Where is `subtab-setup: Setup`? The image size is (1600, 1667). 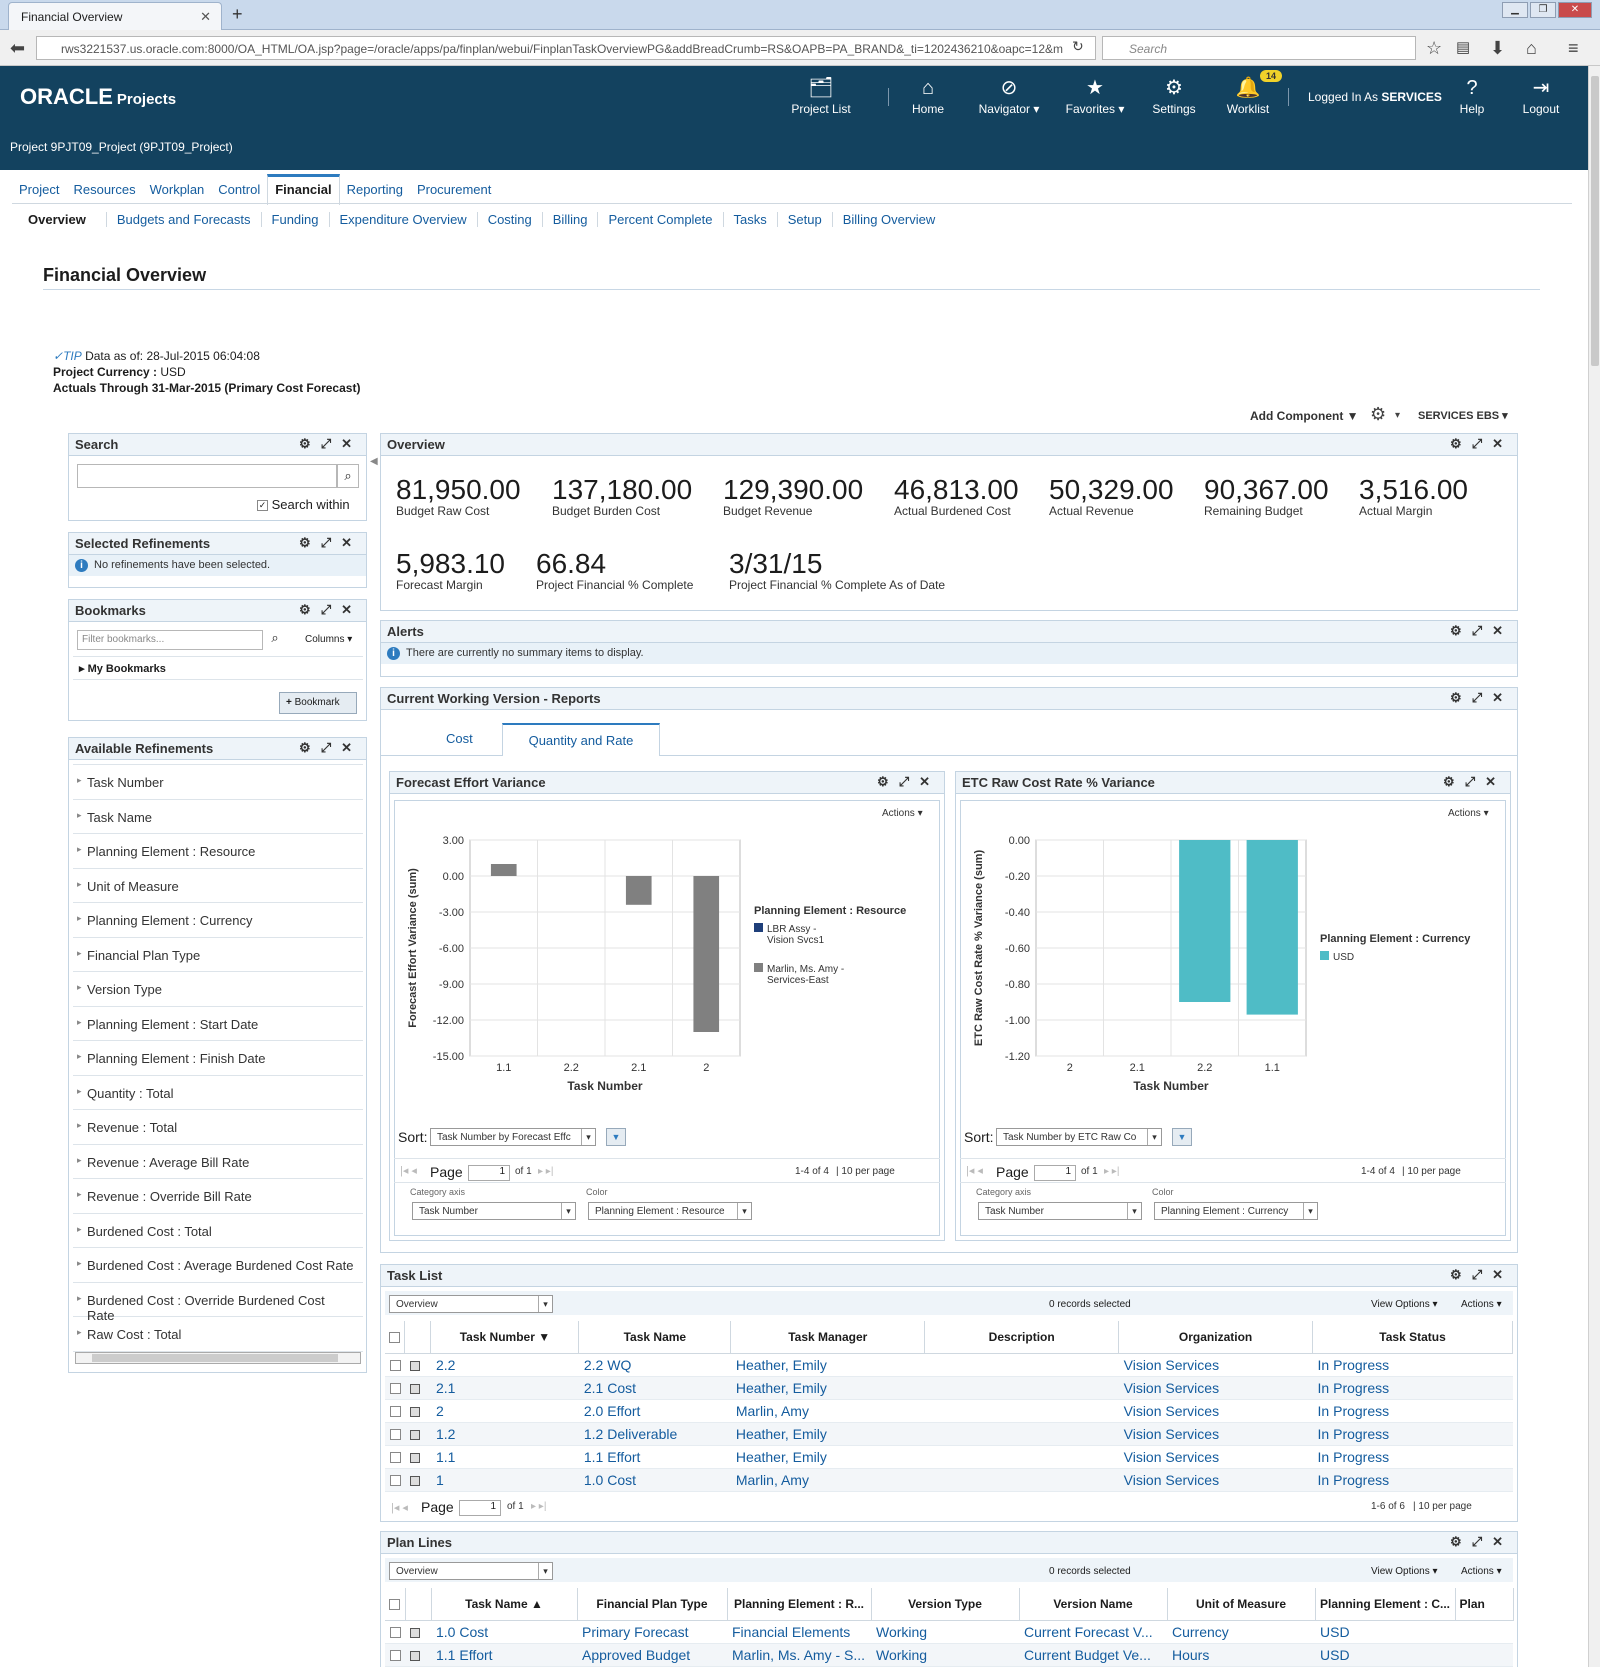 subtab-setup: Setup is located at coordinates (805, 219).